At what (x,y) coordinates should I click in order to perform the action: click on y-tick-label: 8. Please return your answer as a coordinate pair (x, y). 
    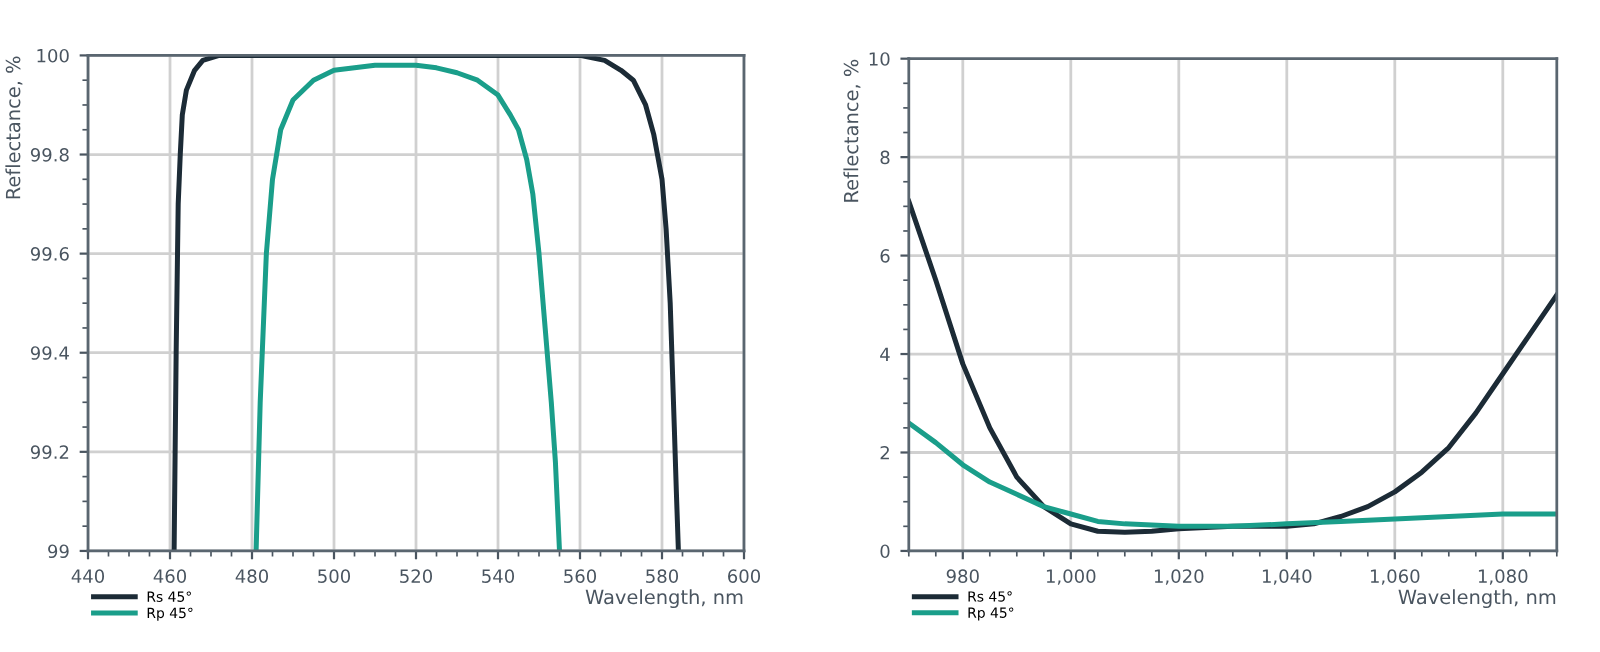
    Looking at the image, I should click on (885, 157).